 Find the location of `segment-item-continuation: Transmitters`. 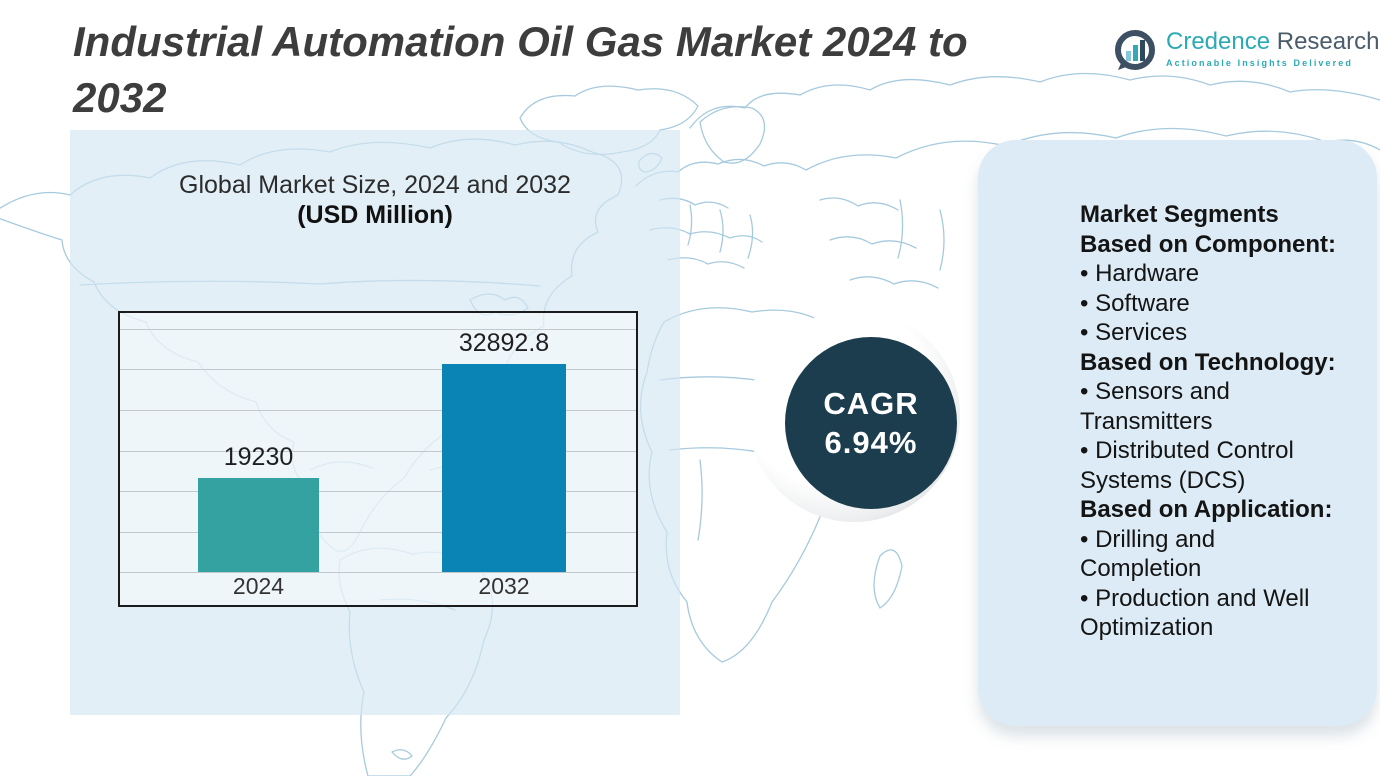

segment-item-continuation: Transmitters is located at coordinates (1146, 421).